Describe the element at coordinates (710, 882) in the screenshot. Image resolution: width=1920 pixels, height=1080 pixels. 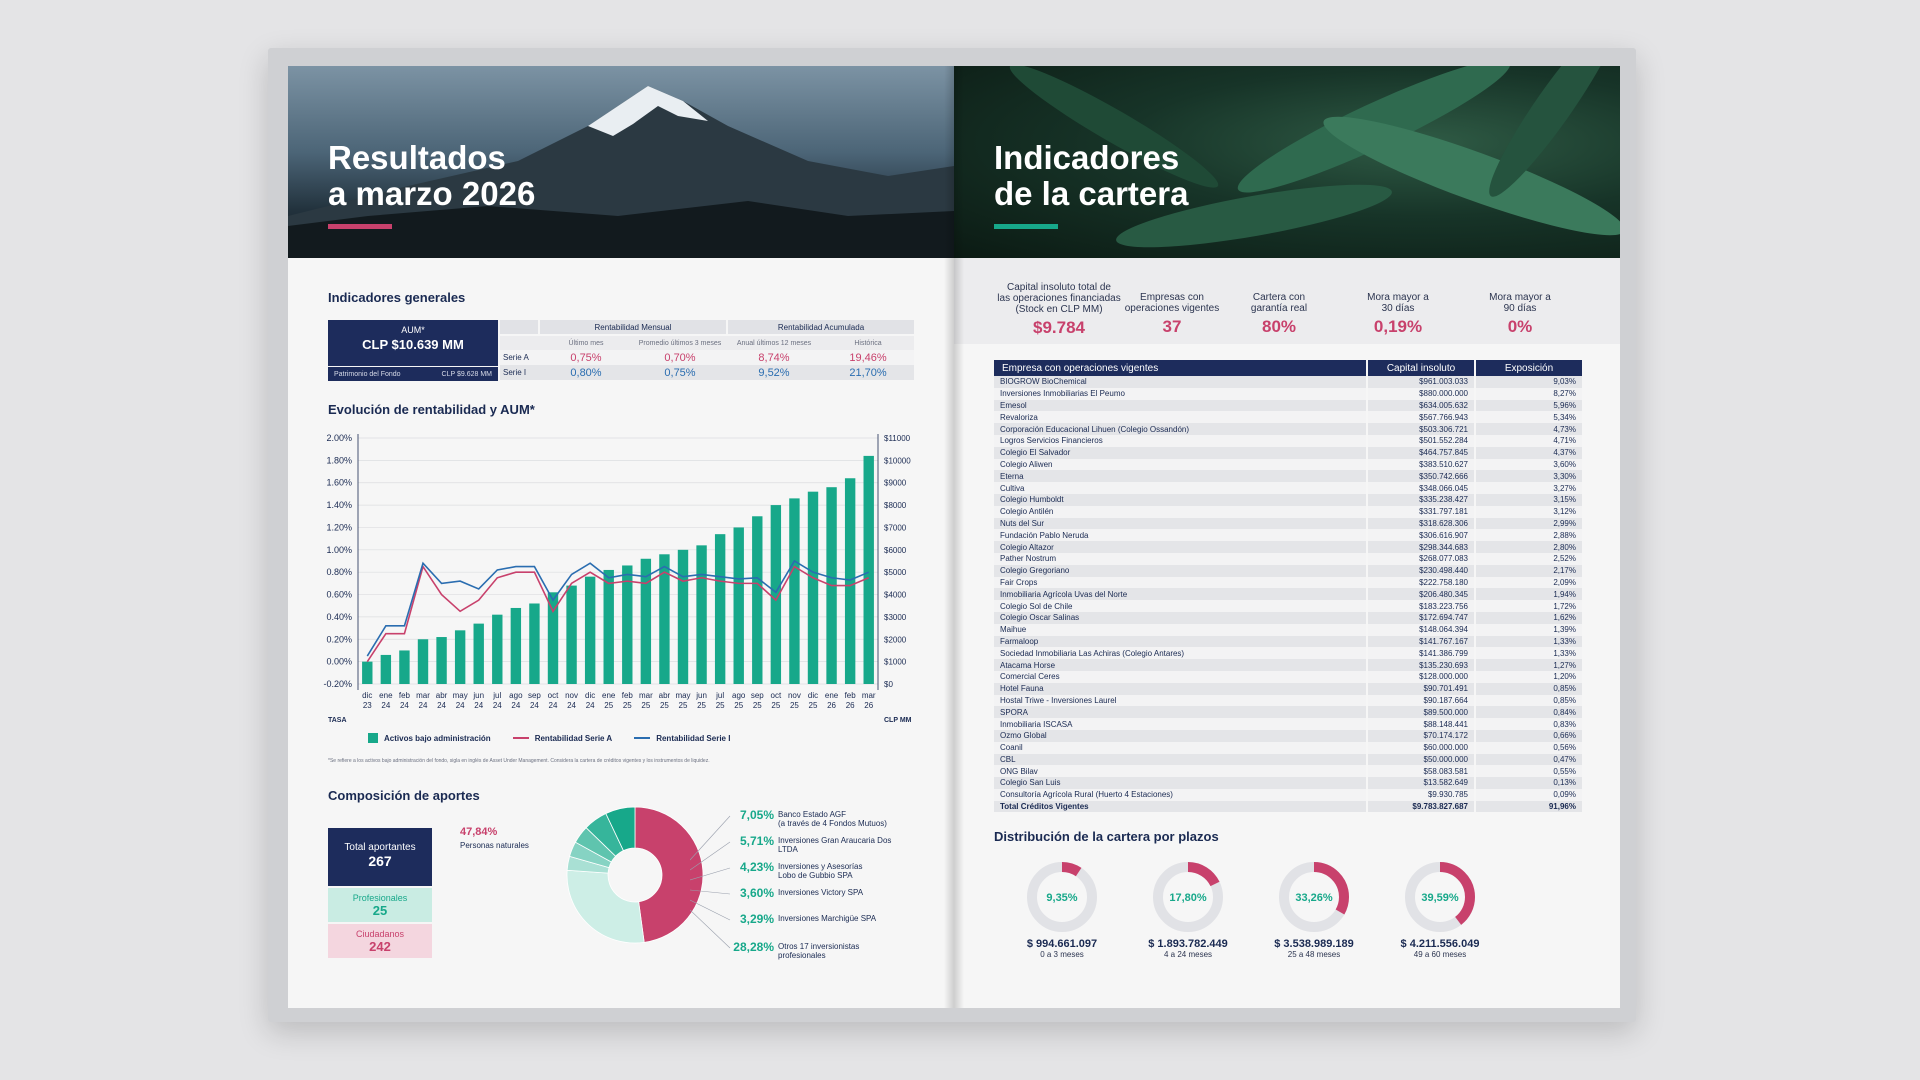
I see `aportes-leader-lines` at that location.